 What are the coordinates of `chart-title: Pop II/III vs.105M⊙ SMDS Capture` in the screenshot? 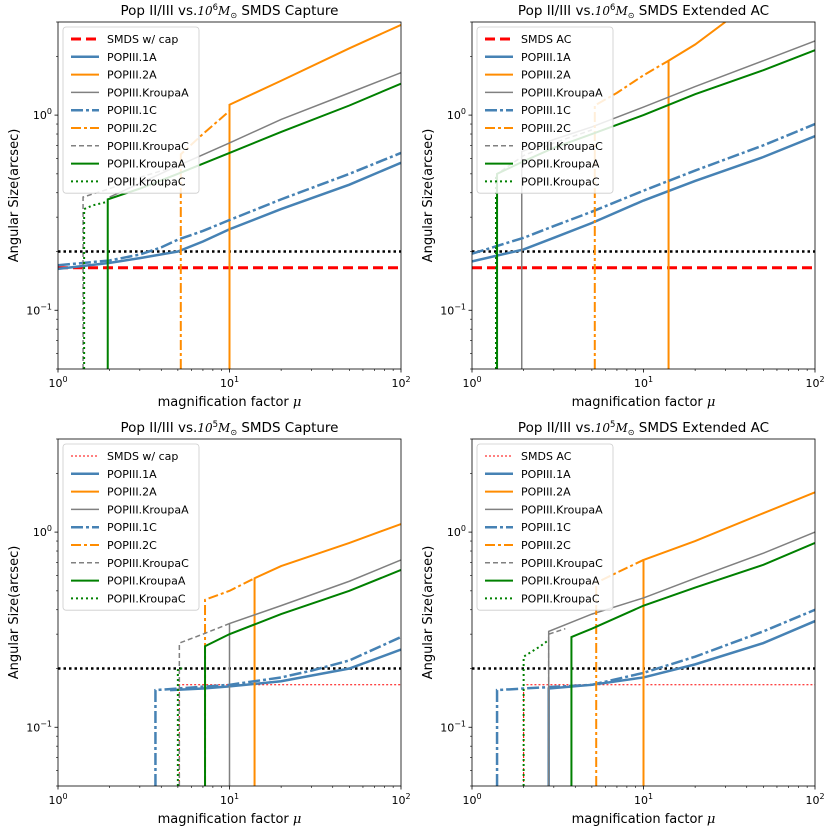 It's located at (230, 428).